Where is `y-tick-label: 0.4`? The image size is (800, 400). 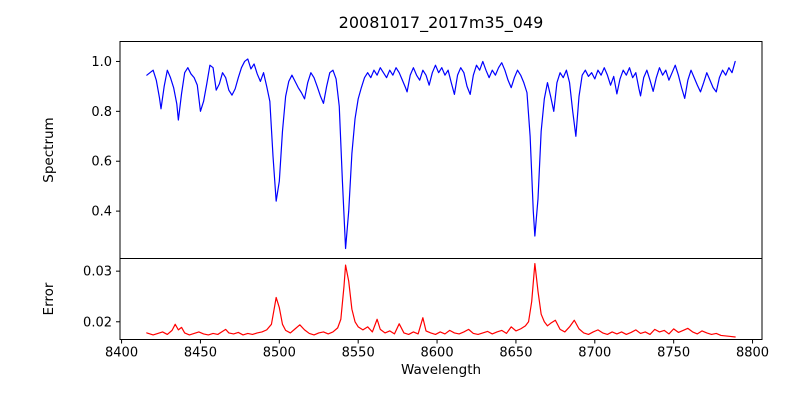 y-tick-label: 0.4 is located at coordinates (101, 212).